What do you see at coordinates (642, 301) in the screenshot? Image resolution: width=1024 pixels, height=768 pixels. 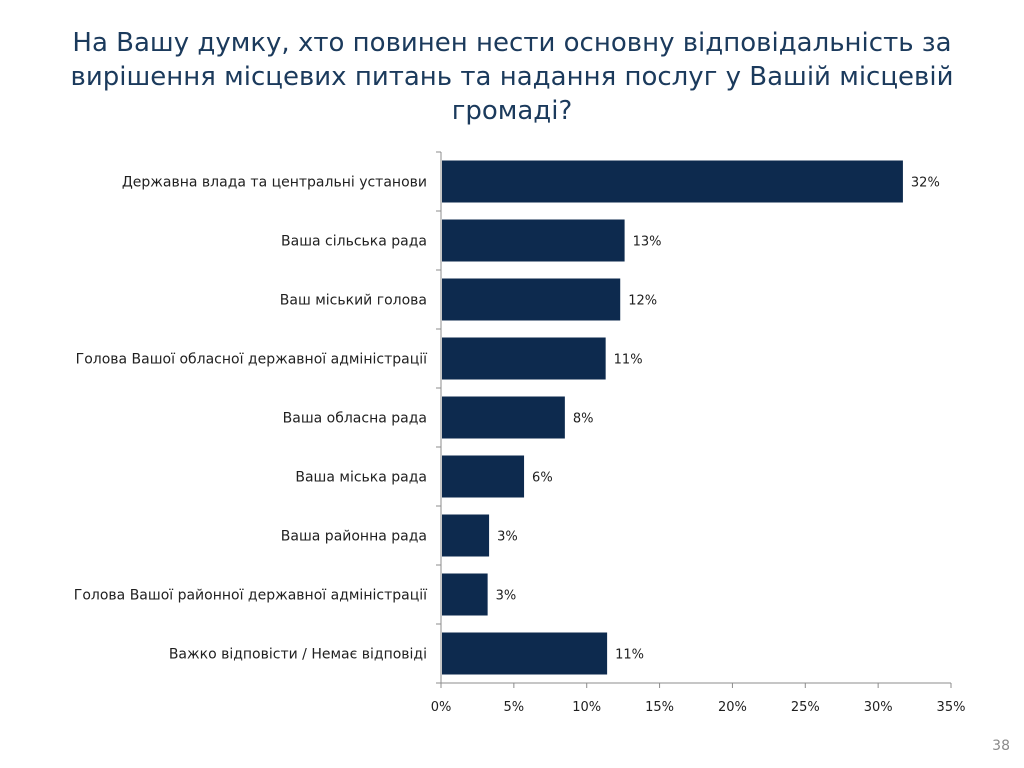 I see `data-label: 12%` at bounding box center [642, 301].